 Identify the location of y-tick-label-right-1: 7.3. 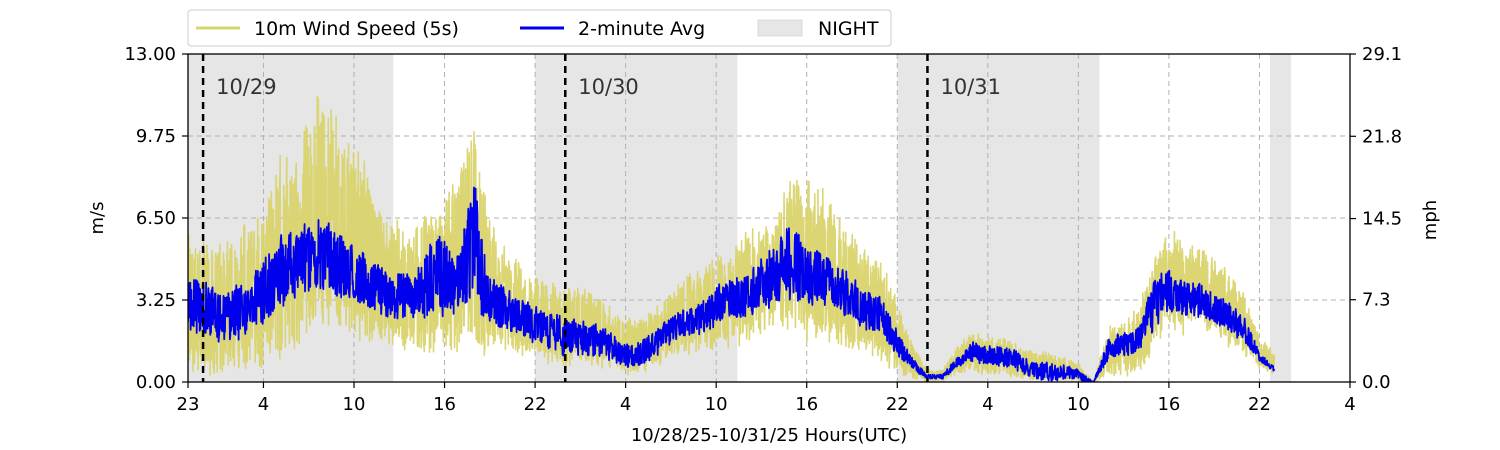
(1376, 300).